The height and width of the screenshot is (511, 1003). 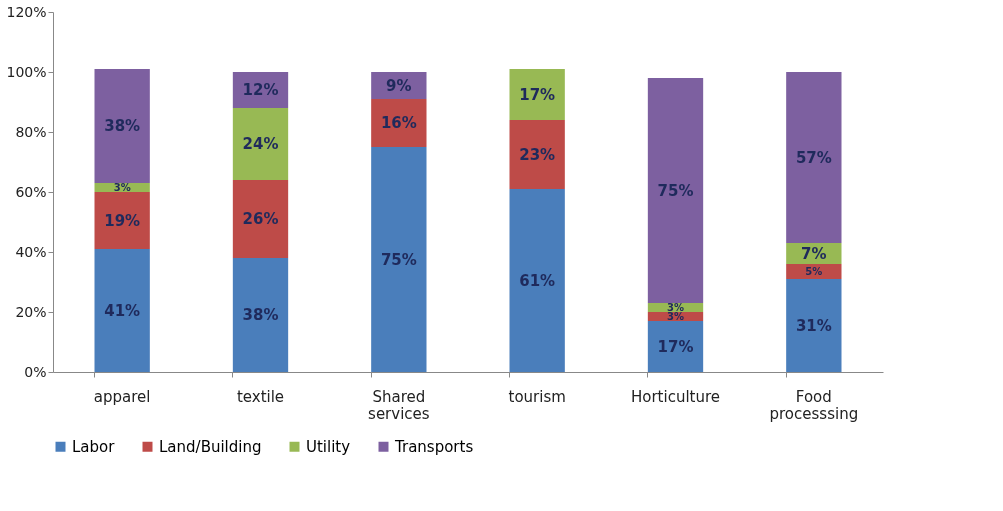 I want to click on x-tick-label: textile, so click(x=260, y=396).